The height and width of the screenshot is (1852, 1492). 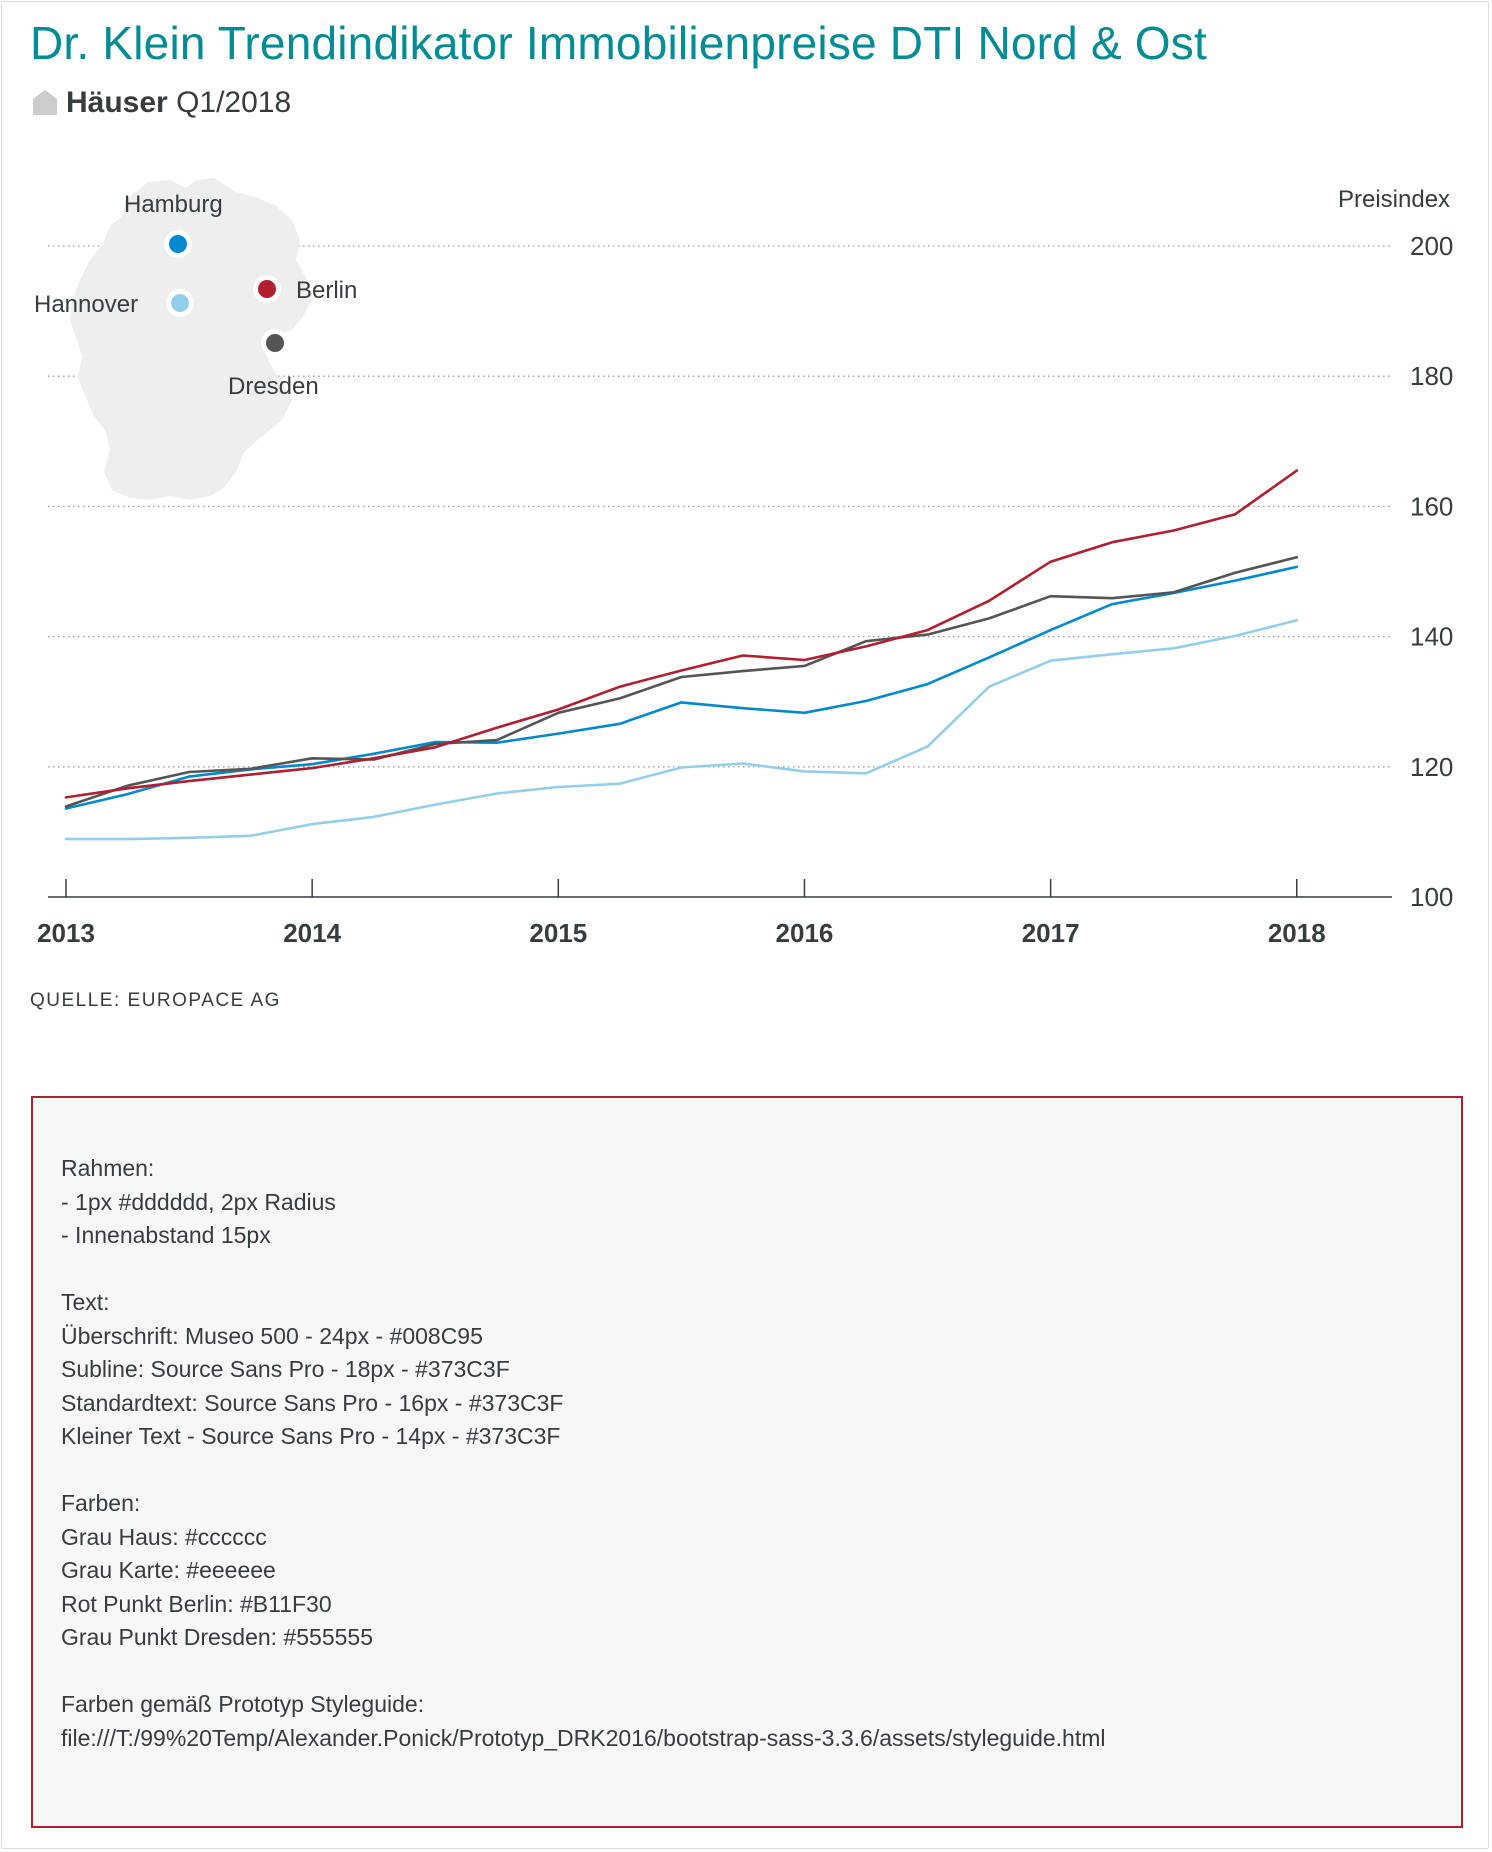 I want to click on series-line-berlin, so click(x=681, y=634).